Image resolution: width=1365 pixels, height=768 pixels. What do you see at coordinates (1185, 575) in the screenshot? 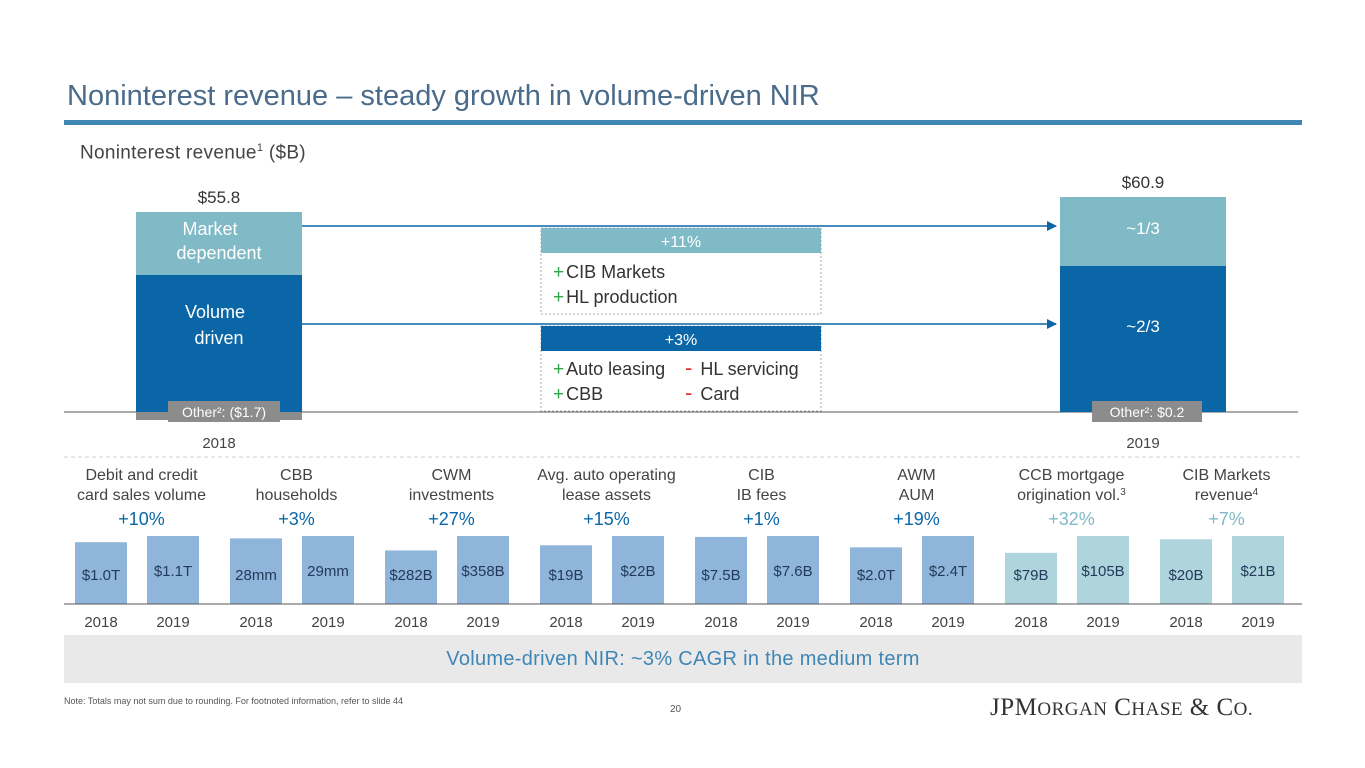
I see `metric-bar-label-7-2018: $20B` at bounding box center [1185, 575].